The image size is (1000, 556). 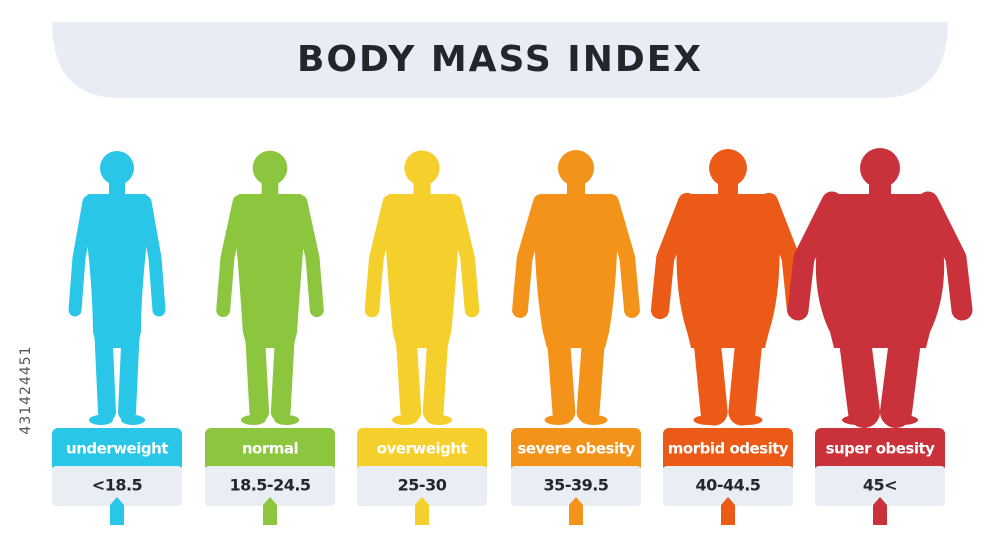 I want to click on category-range: <18.5, so click(x=117, y=485).